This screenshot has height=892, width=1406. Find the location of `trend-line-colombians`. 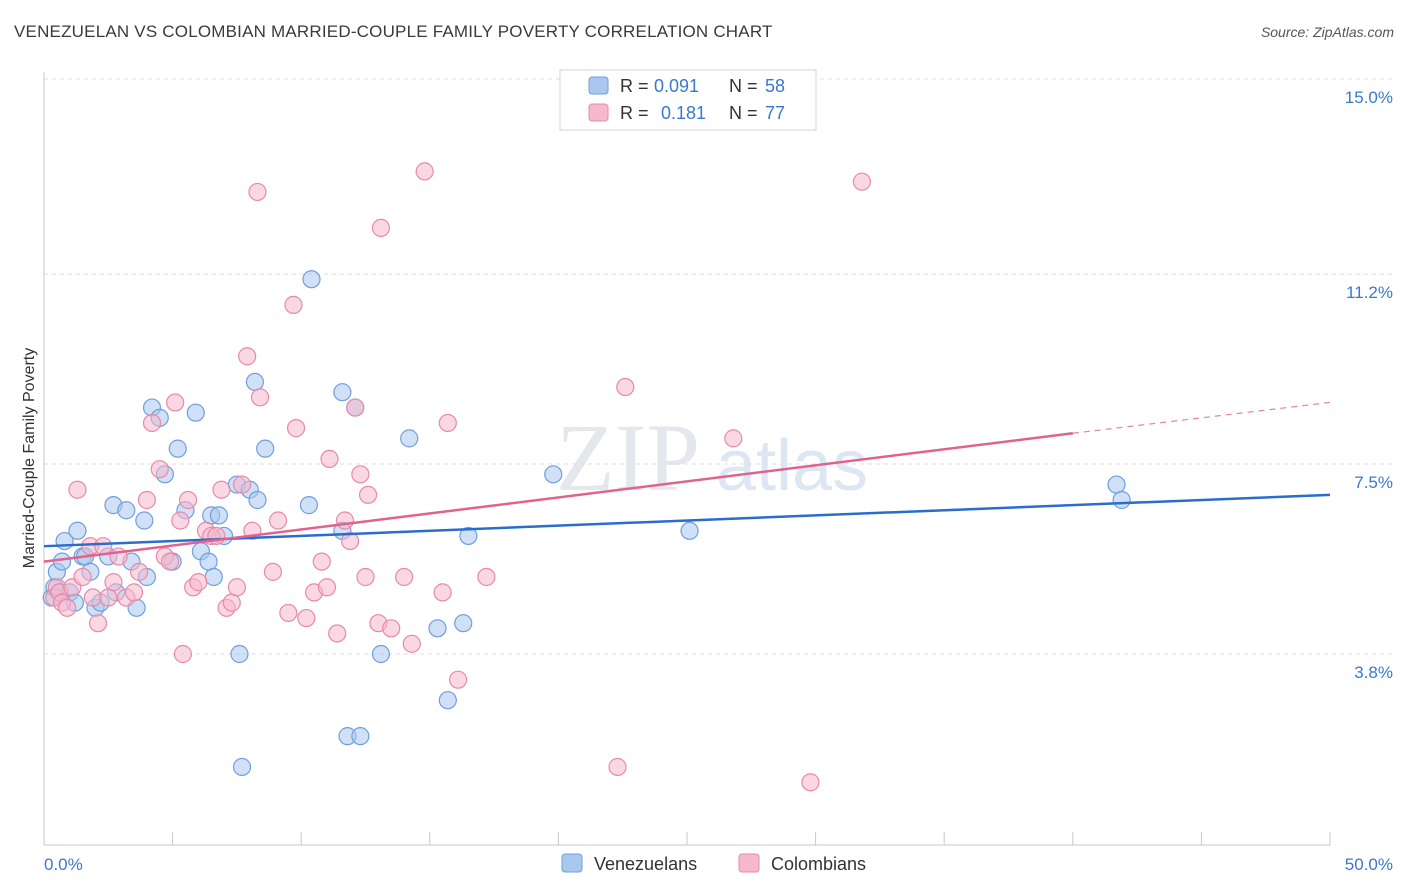

trend-line-colombians is located at coordinates (558, 497).